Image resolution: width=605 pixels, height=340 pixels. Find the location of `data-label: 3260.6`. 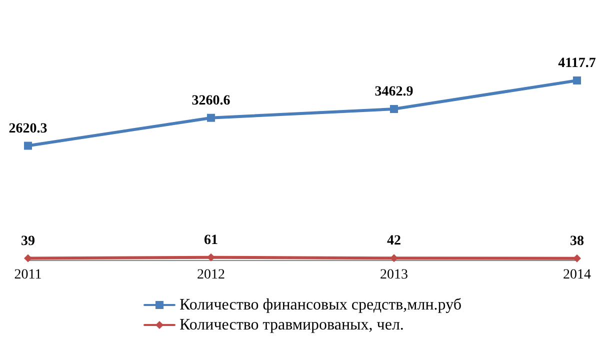

data-label: 3260.6 is located at coordinates (211, 100).